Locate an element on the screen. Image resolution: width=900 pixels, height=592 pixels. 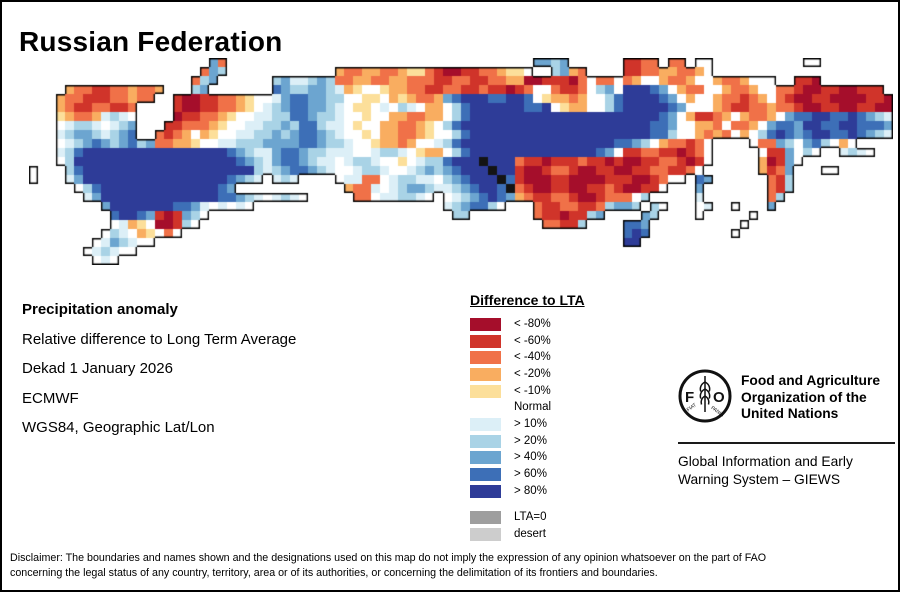
legend-item: LTA=0 is located at coordinates (527, 518).